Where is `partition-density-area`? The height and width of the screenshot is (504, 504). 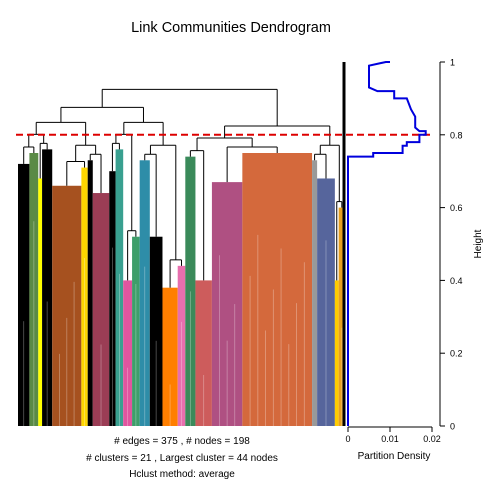 partition-density-area is located at coordinates (387, 243).